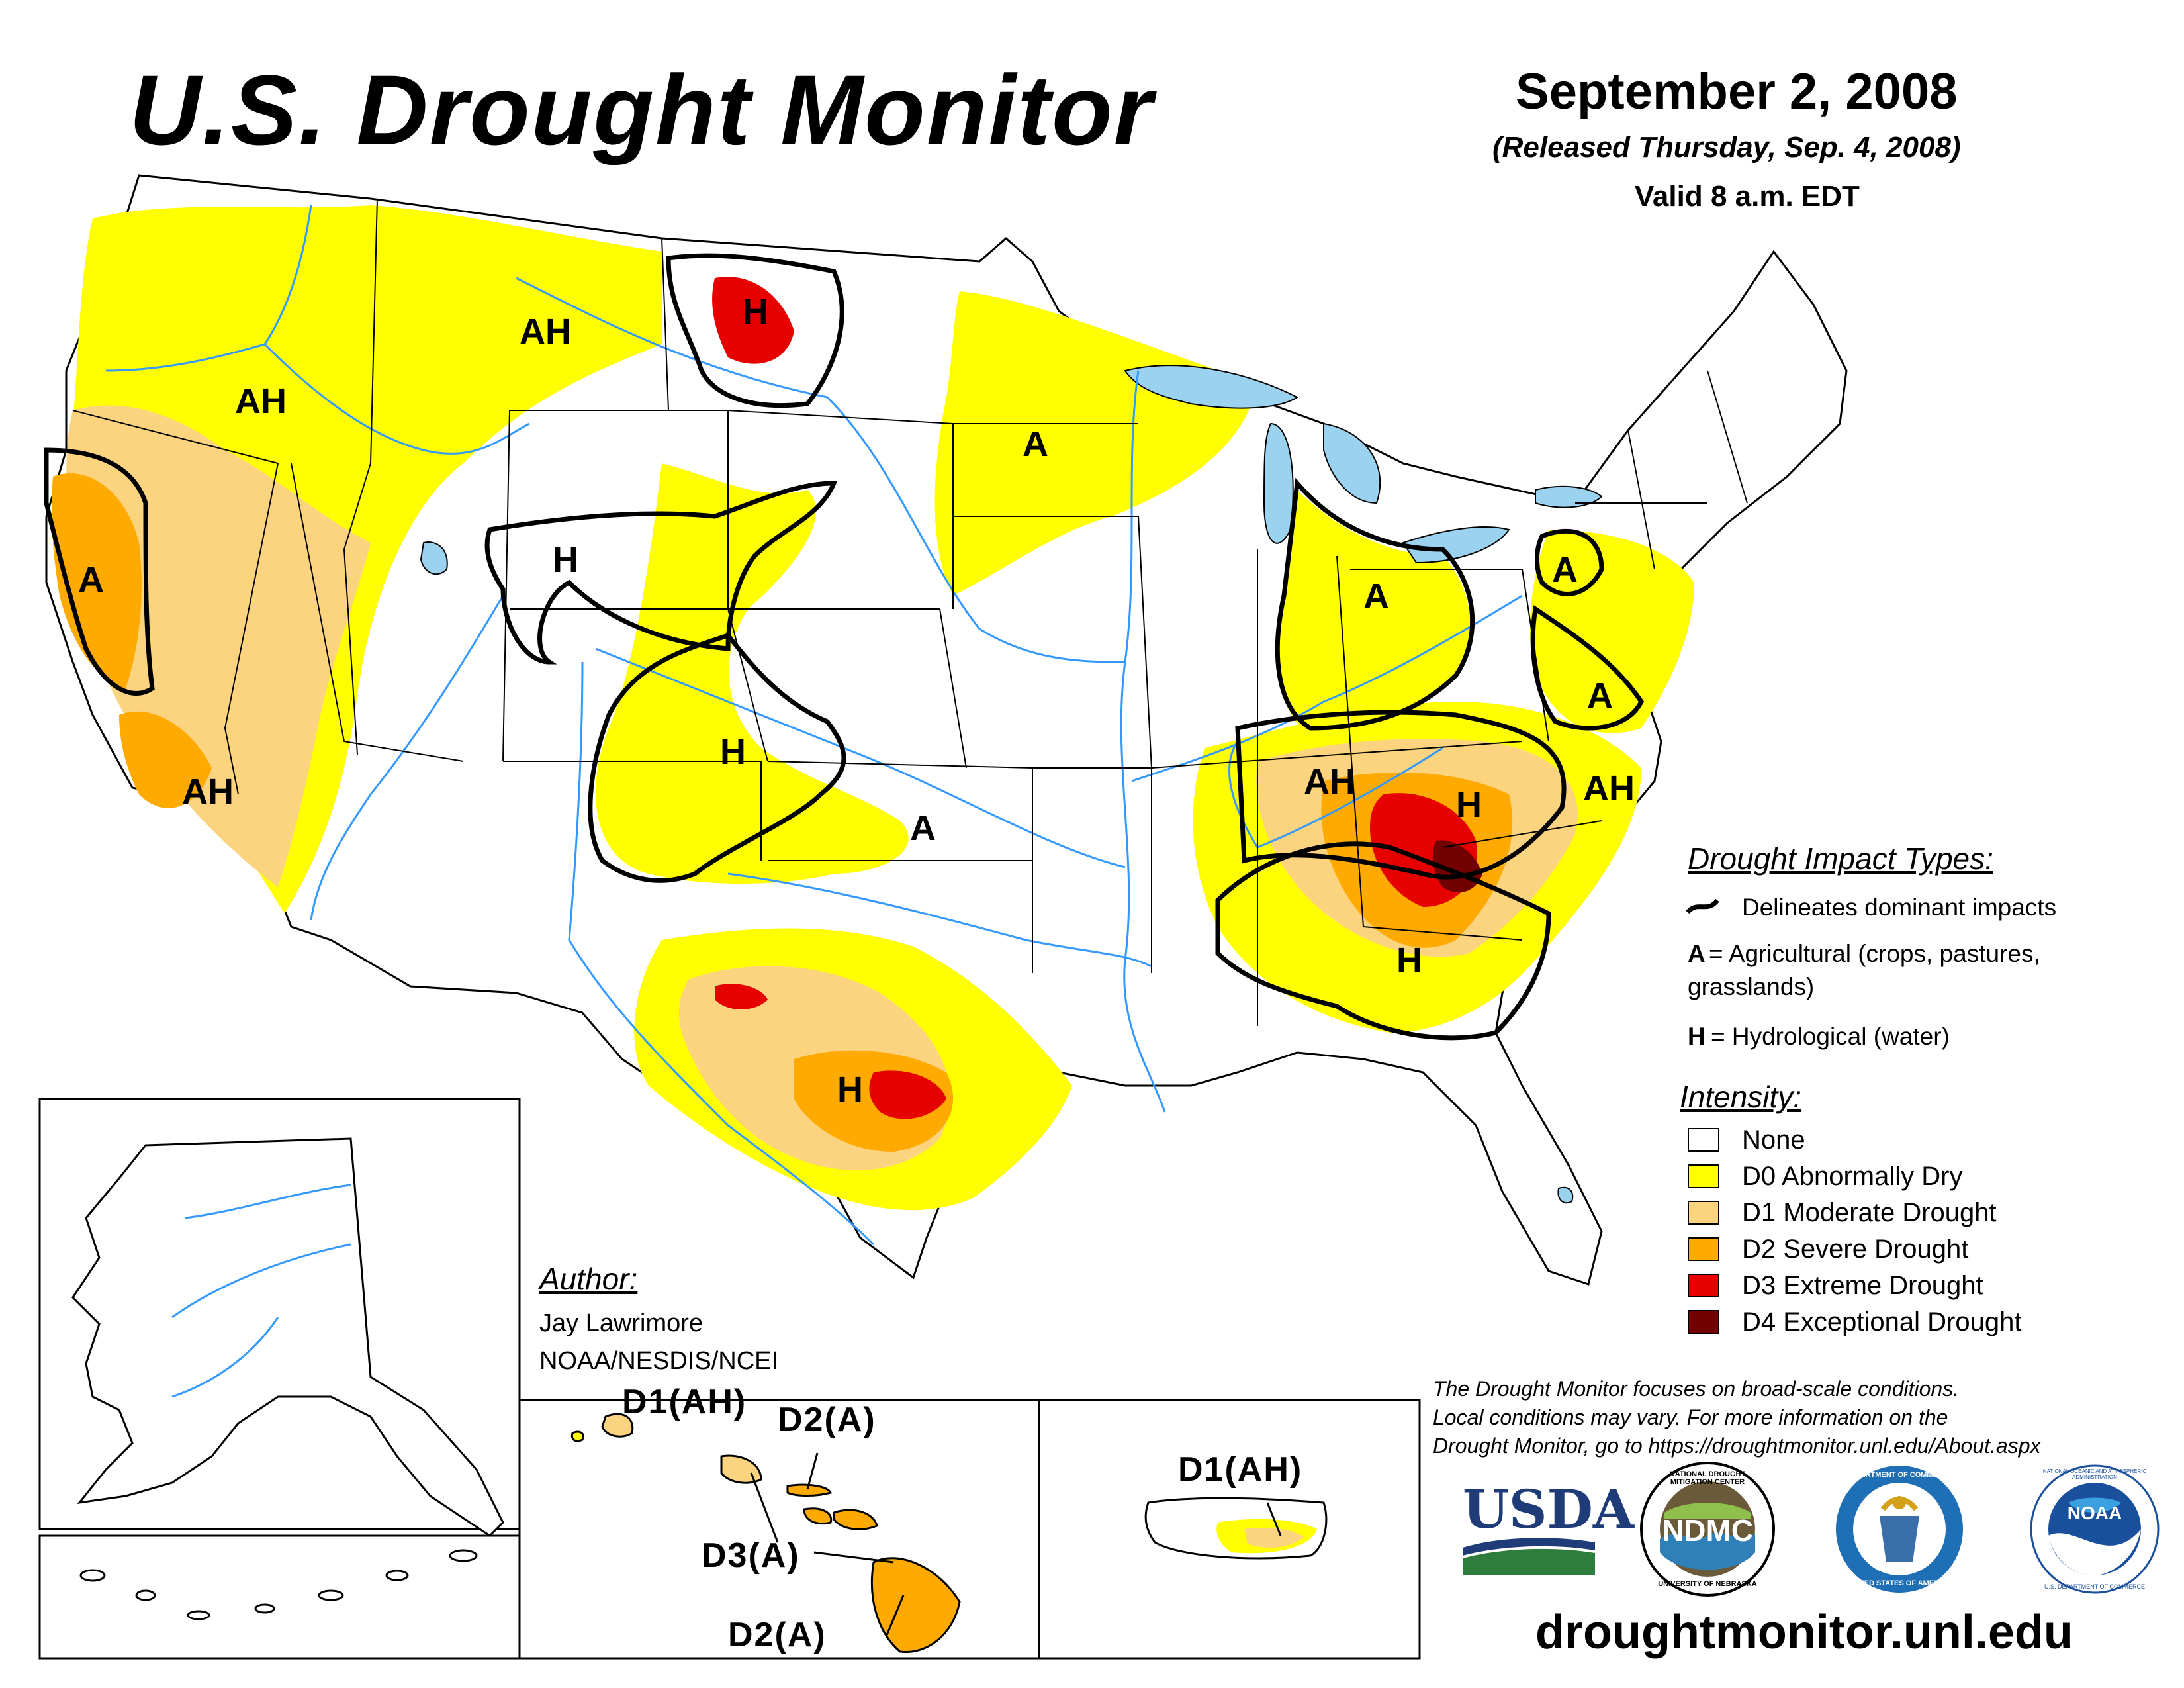 This screenshot has height=1688, width=2184. What do you see at coordinates (1587, 668) in the screenshot?
I see `impact-line-mid-atlantic` at bounding box center [1587, 668].